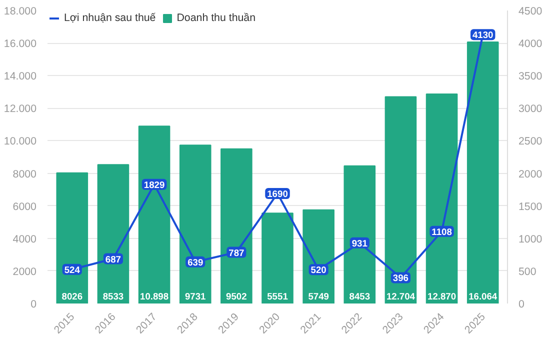 Image resolution: width=547 pixels, height=339 pixels. I want to click on y-tick-label: 14.000, so click(20, 76).